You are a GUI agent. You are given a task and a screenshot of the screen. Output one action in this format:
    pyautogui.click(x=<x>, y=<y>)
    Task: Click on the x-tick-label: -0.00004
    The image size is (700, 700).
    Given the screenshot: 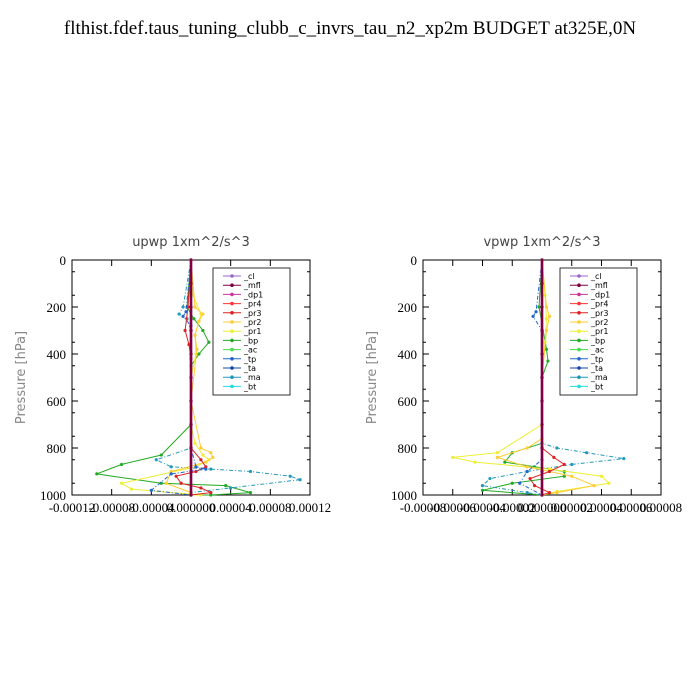 What is the action you would take?
    pyautogui.click(x=151, y=507)
    